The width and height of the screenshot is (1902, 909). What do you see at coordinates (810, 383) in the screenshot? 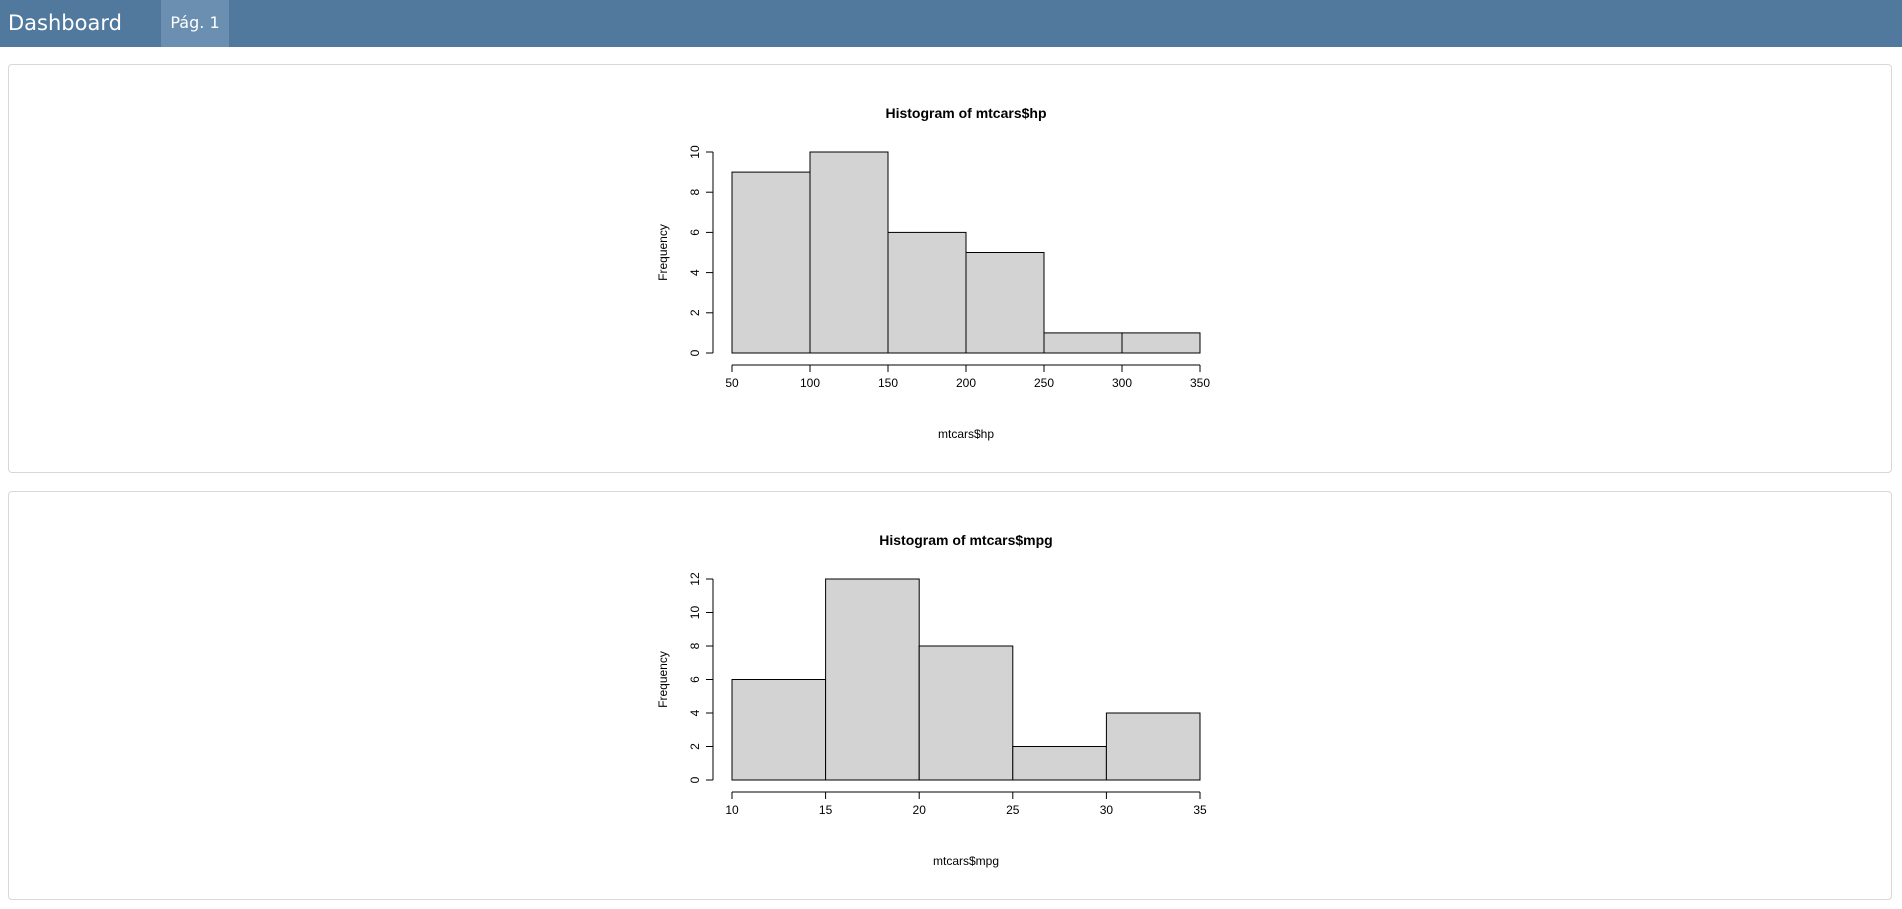
I see `x-tick-label: 100` at bounding box center [810, 383].